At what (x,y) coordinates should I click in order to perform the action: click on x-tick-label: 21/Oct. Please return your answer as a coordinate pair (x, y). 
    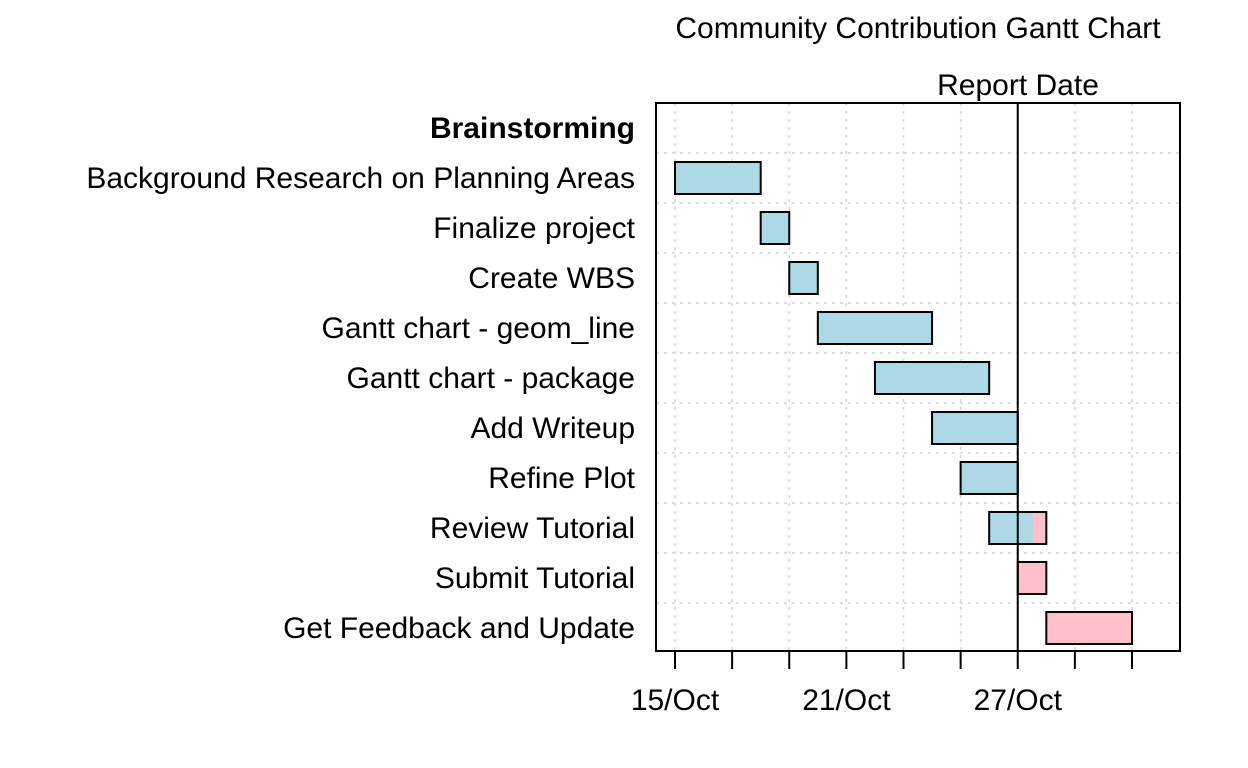
    Looking at the image, I should click on (846, 700).